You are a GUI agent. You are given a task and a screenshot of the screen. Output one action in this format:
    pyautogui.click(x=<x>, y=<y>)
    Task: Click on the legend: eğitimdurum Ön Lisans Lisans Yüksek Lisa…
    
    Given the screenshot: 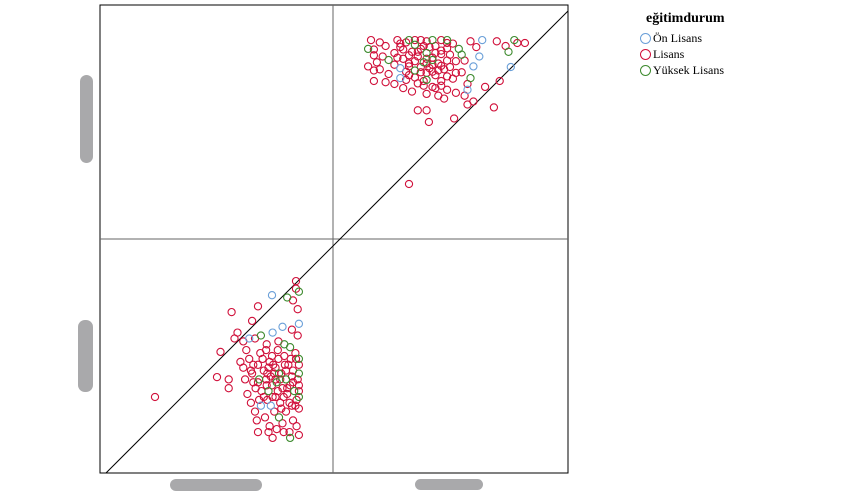 What is the action you would take?
    pyautogui.click(x=682, y=44)
    